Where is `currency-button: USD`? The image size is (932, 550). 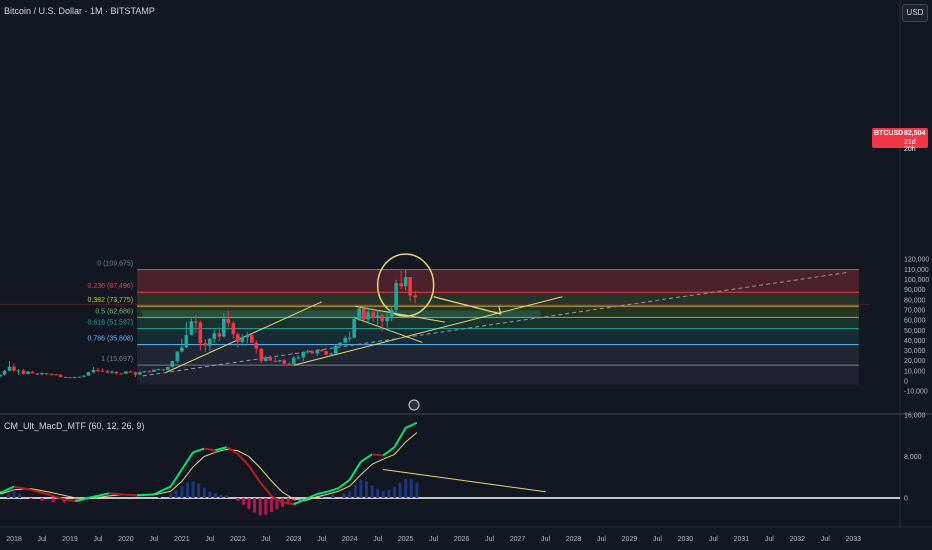 currency-button: USD is located at coordinates (915, 13).